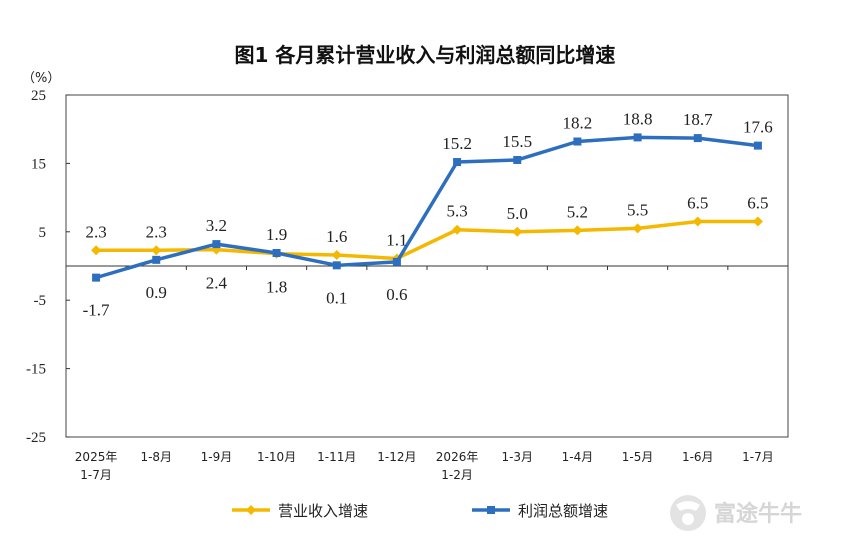 Image resolution: width=850 pixels, height=553 pixels. Describe the element at coordinates (216, 225) in the screenshot. I see `data-label: 3.2` at that location.